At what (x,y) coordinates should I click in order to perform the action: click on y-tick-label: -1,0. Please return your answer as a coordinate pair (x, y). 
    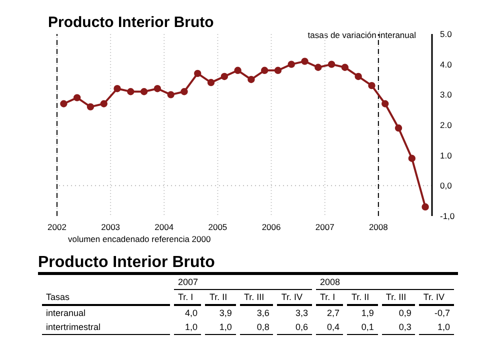
    Looking at the image, I should click on (447, 216).